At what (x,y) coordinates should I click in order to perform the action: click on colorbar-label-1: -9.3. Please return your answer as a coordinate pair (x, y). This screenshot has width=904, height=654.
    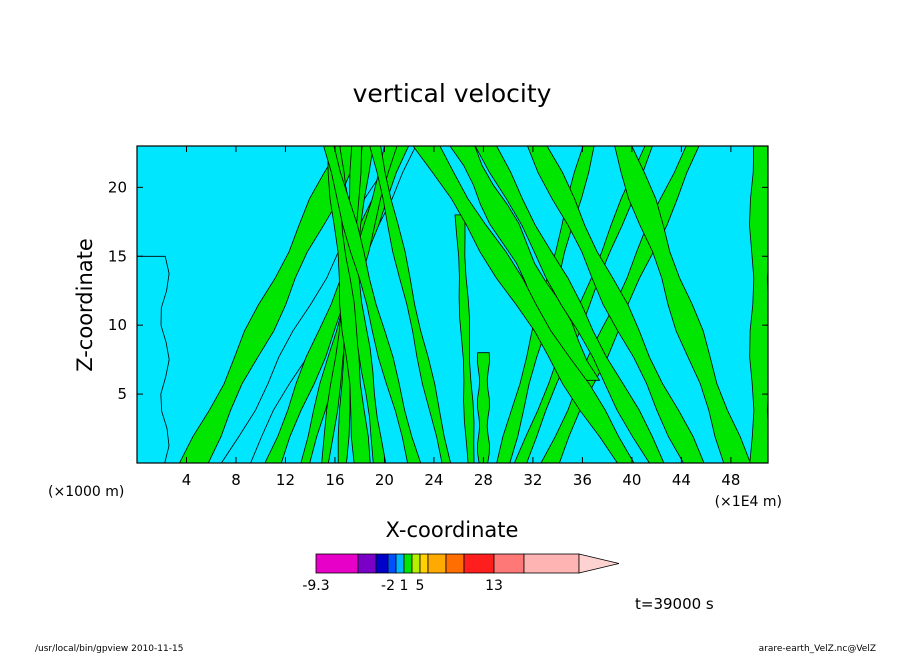
    Looking at the image, I should click on (315, 586).